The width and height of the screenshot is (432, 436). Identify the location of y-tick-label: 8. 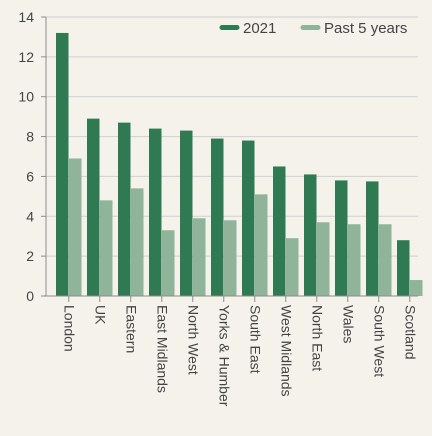
(30, 137).